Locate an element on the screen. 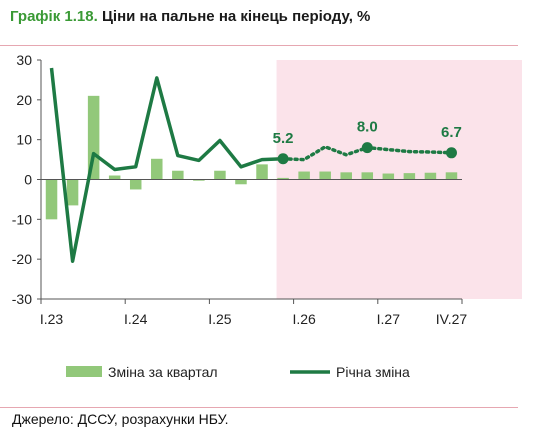 This screenshot has width=536, height=441. bar-II.26 is located at coordinates (325, 175).